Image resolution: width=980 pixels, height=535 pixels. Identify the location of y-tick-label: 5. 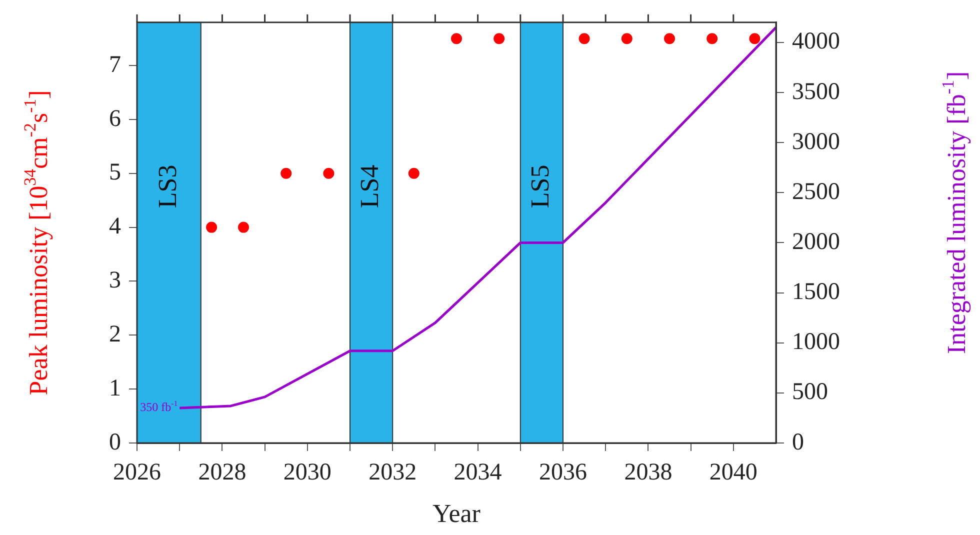
(115, 173).